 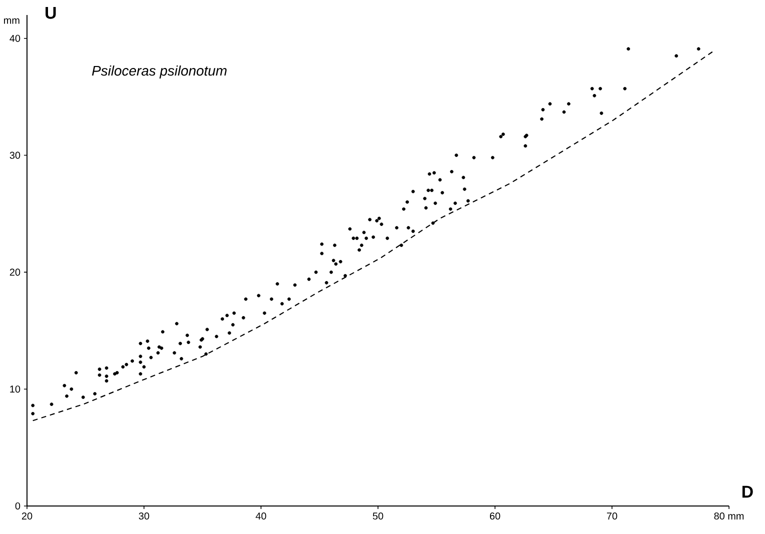 I want to click on x-tick-label: 50, so click(x=378, y=516).